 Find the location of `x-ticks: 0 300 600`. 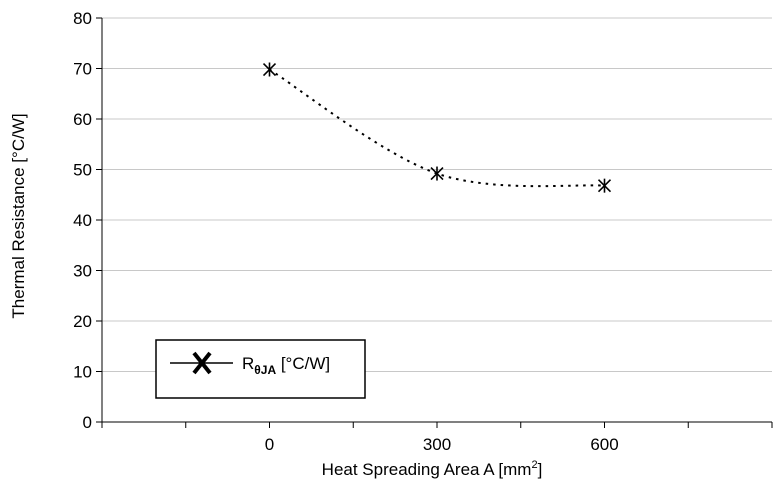

x-ticks: 0 300 600 is located at coordinates (437, 438).